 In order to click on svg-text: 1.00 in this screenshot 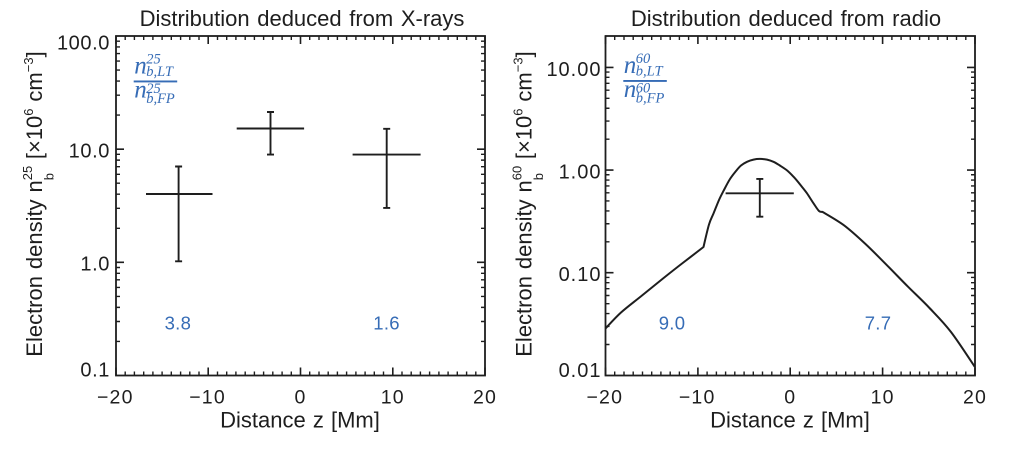, I will do `click(580, 172)`.